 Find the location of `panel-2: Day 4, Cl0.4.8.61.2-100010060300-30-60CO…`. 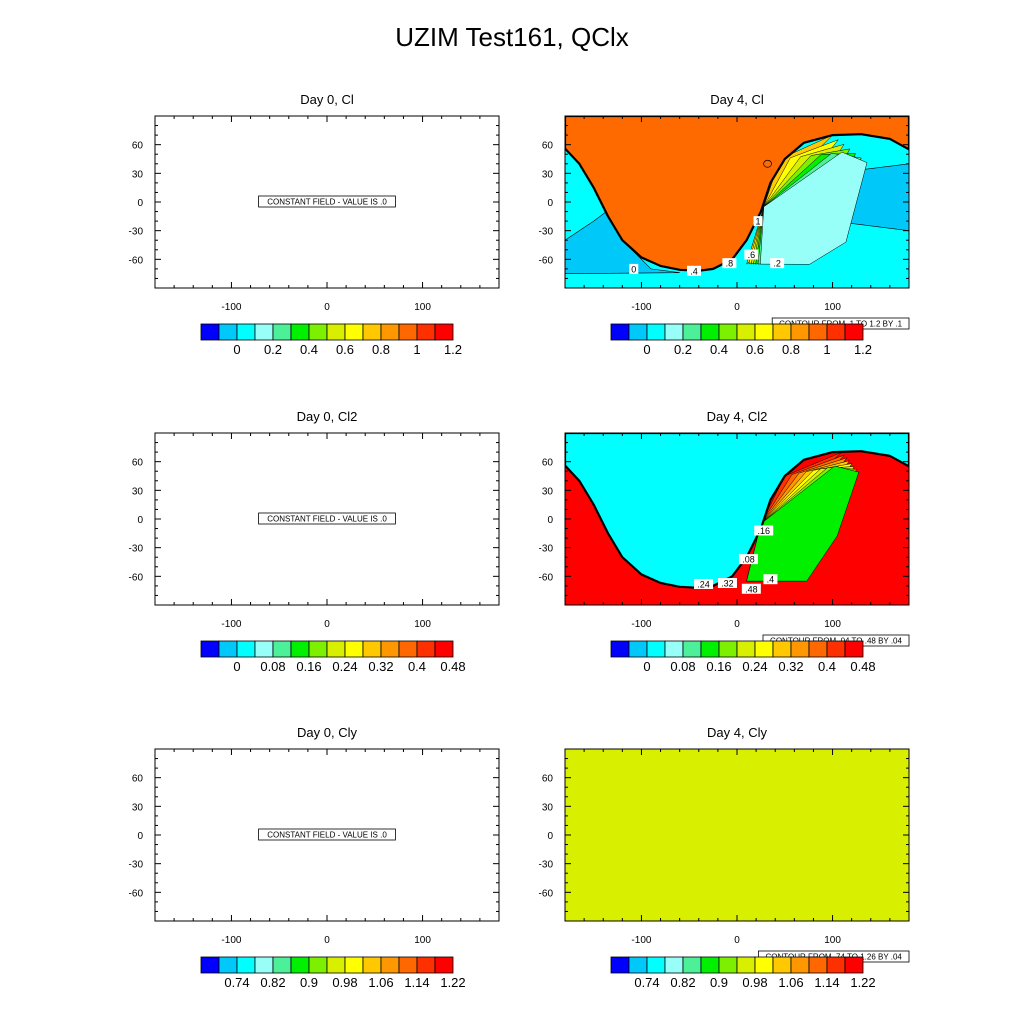

panel-2: Day 4, Cl0.4.8.61.2-100010060300-30-60CO… is located at coordinates (724, 224).